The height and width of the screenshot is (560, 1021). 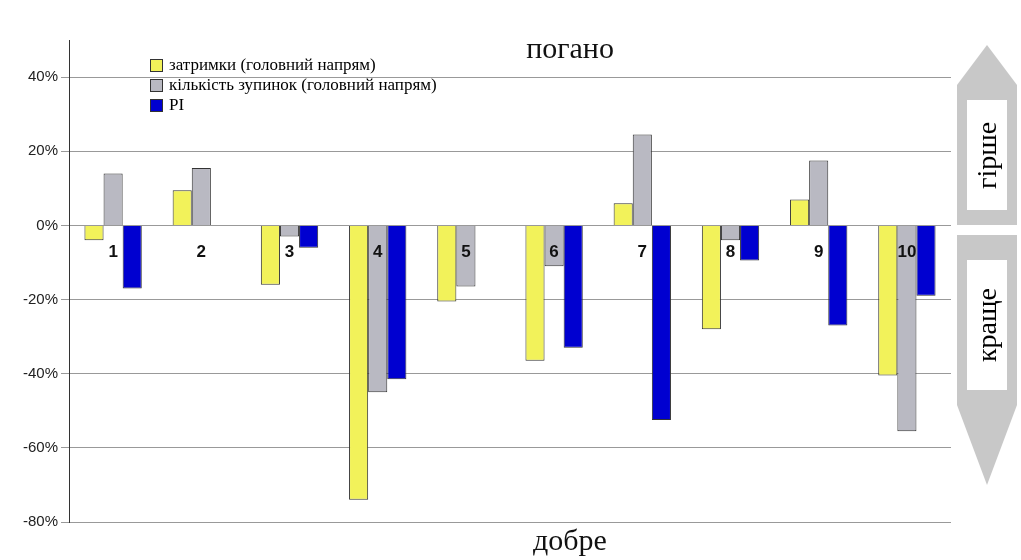 I want to click on legend-label: PI, so click(x=177, y=105).